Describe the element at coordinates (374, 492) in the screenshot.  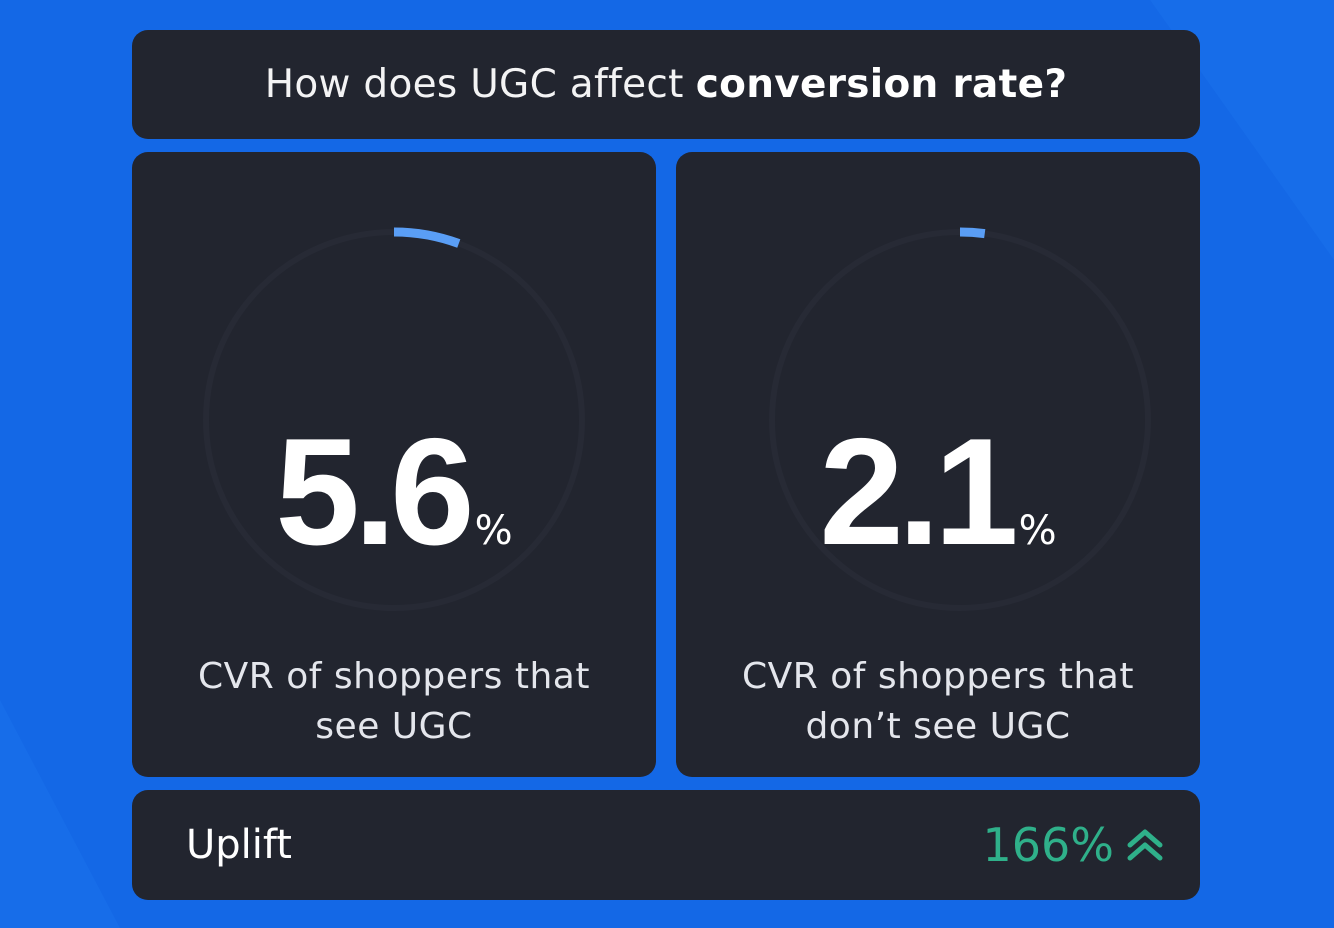
I see `metric-value: 5.6` at that location.